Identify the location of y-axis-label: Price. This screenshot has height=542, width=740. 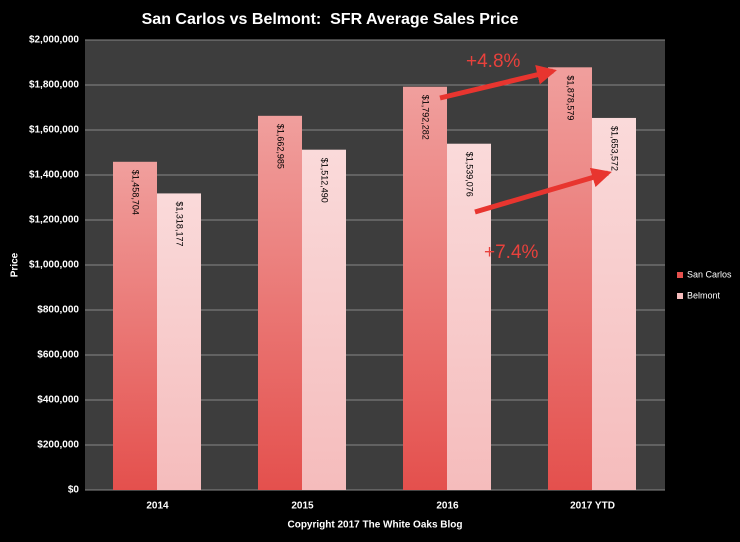
(15, 264).